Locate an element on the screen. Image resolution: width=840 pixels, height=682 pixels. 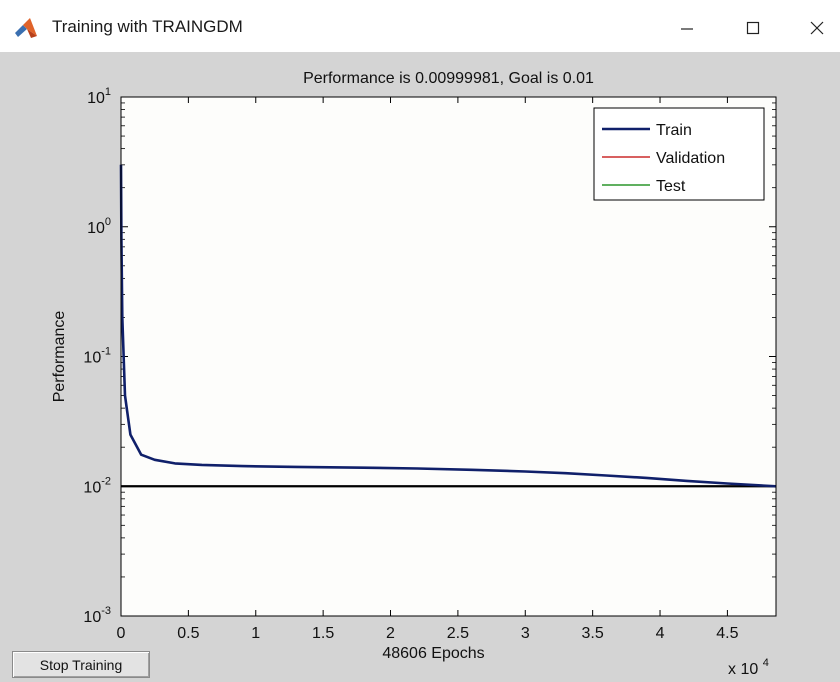
x-tick-label: 3 is located at coordinates (525, 633).